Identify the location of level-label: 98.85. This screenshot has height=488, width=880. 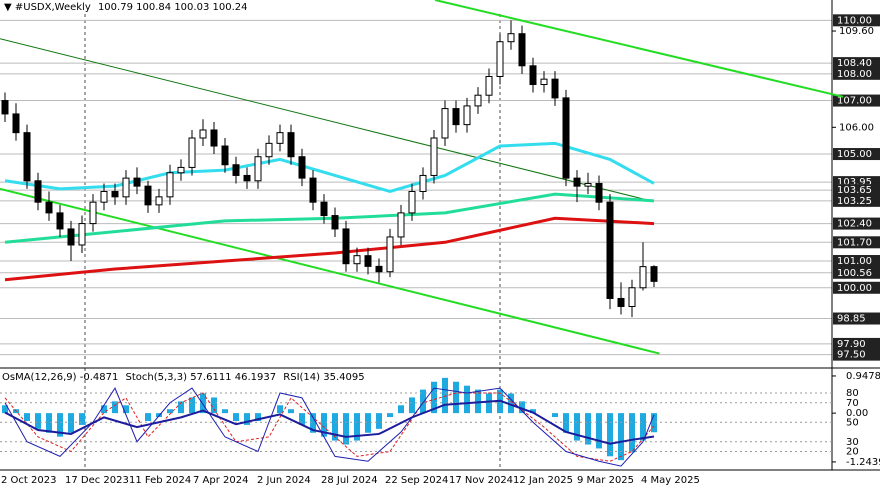
(851, 319).